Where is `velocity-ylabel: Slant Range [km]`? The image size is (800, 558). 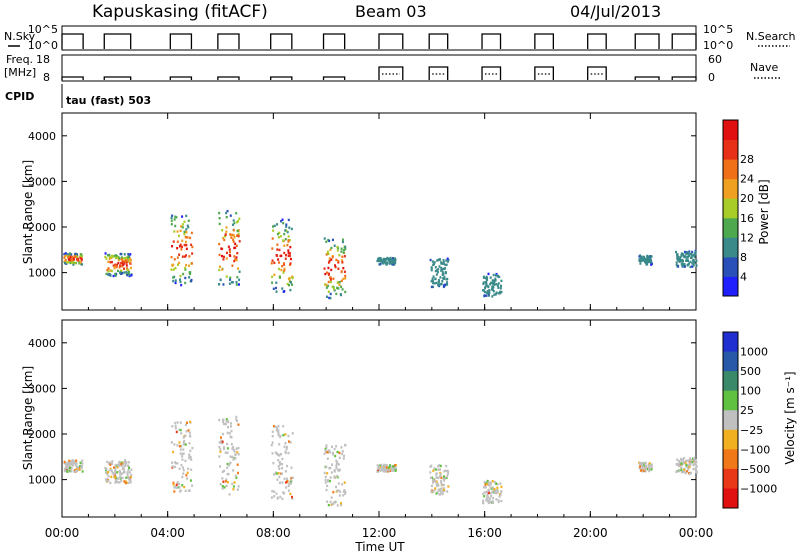 velocity-ylabel: Slant Range [km] is located at coordinates (28, 418).